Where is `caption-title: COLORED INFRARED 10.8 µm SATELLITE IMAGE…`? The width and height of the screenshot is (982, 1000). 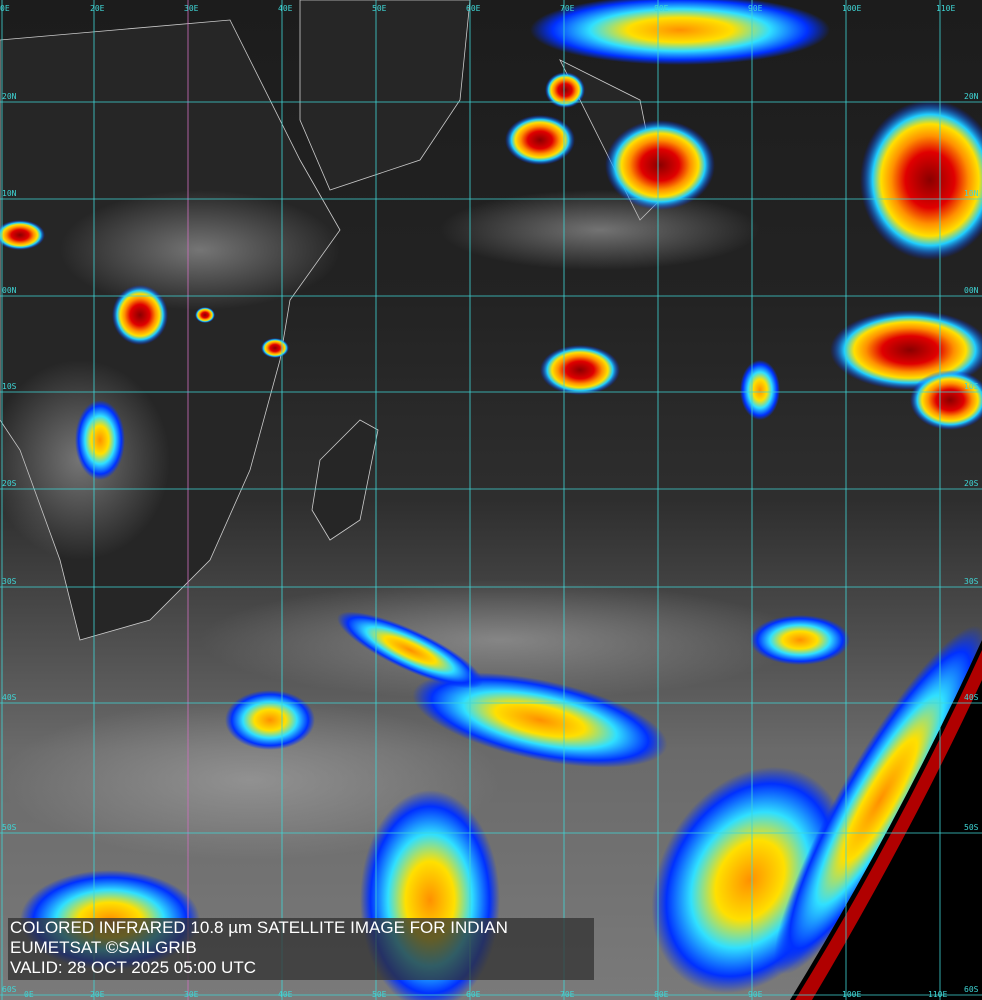 caption-title: COLORED INFRARED 10.8 µm SATELLITE IMAGE… is located at coordinates (259, 927).